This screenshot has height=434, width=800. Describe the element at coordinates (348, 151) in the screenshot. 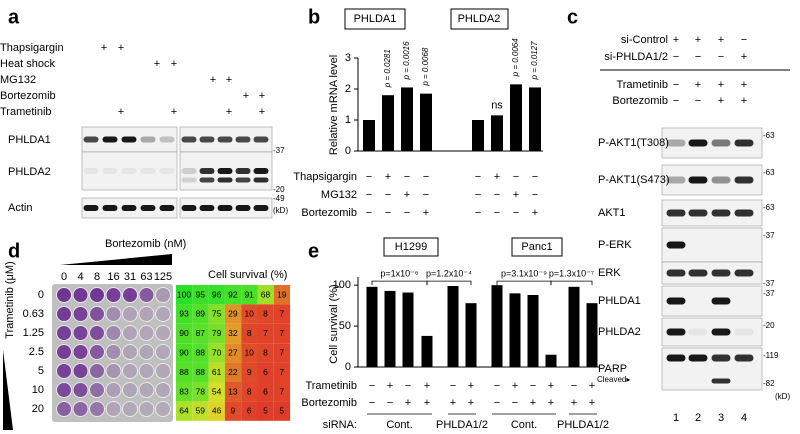

I see `y-tick-label: 0` at that location.